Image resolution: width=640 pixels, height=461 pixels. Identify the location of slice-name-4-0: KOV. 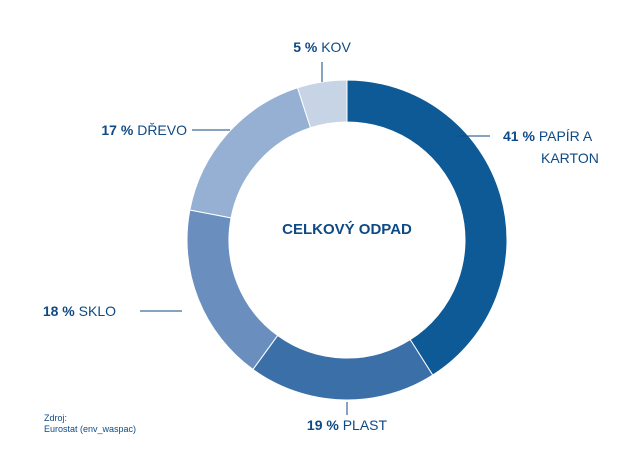
(336, 47).